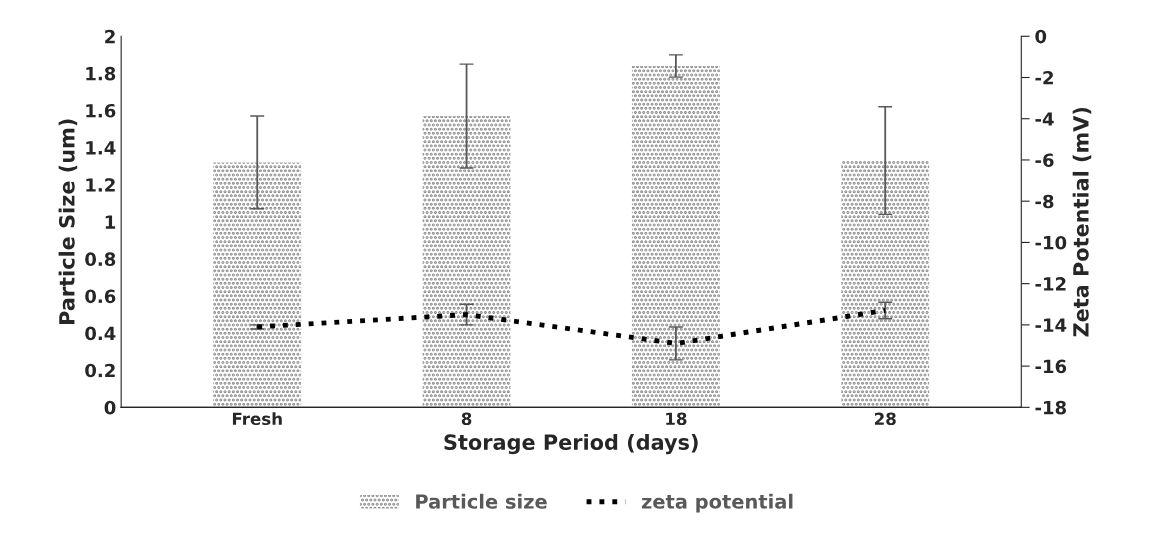 The height and width of the screenshot is (558, 1154). What do you see at coordinates (100, 296) in the screenshot?
I see `y-tick-label: 0.6` at bounding box center [100, 296].